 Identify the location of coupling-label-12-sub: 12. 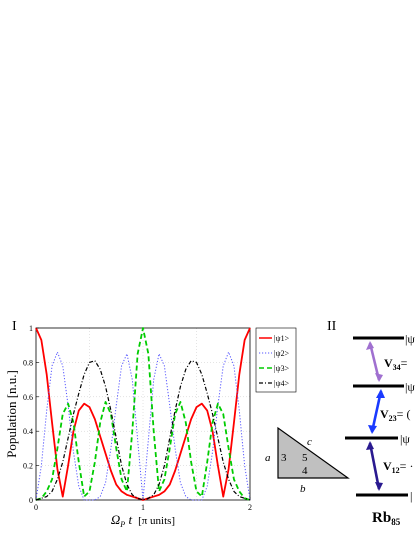
(396, 470).